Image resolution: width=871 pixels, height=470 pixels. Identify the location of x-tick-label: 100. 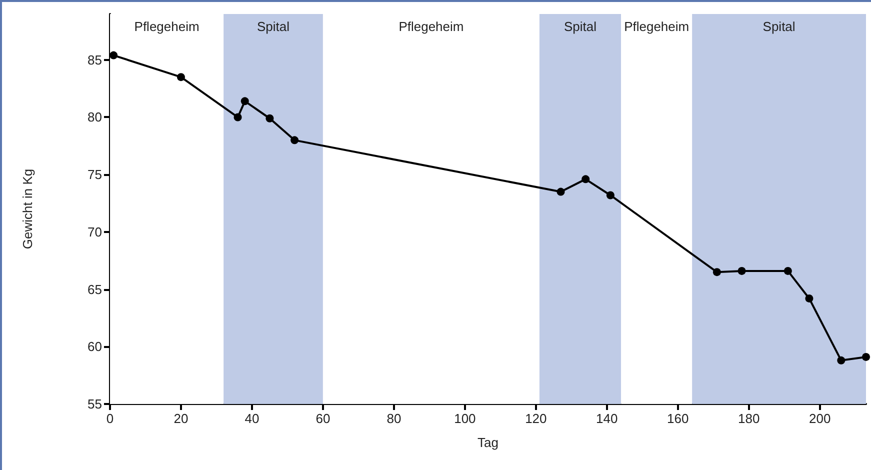
(465, 418).